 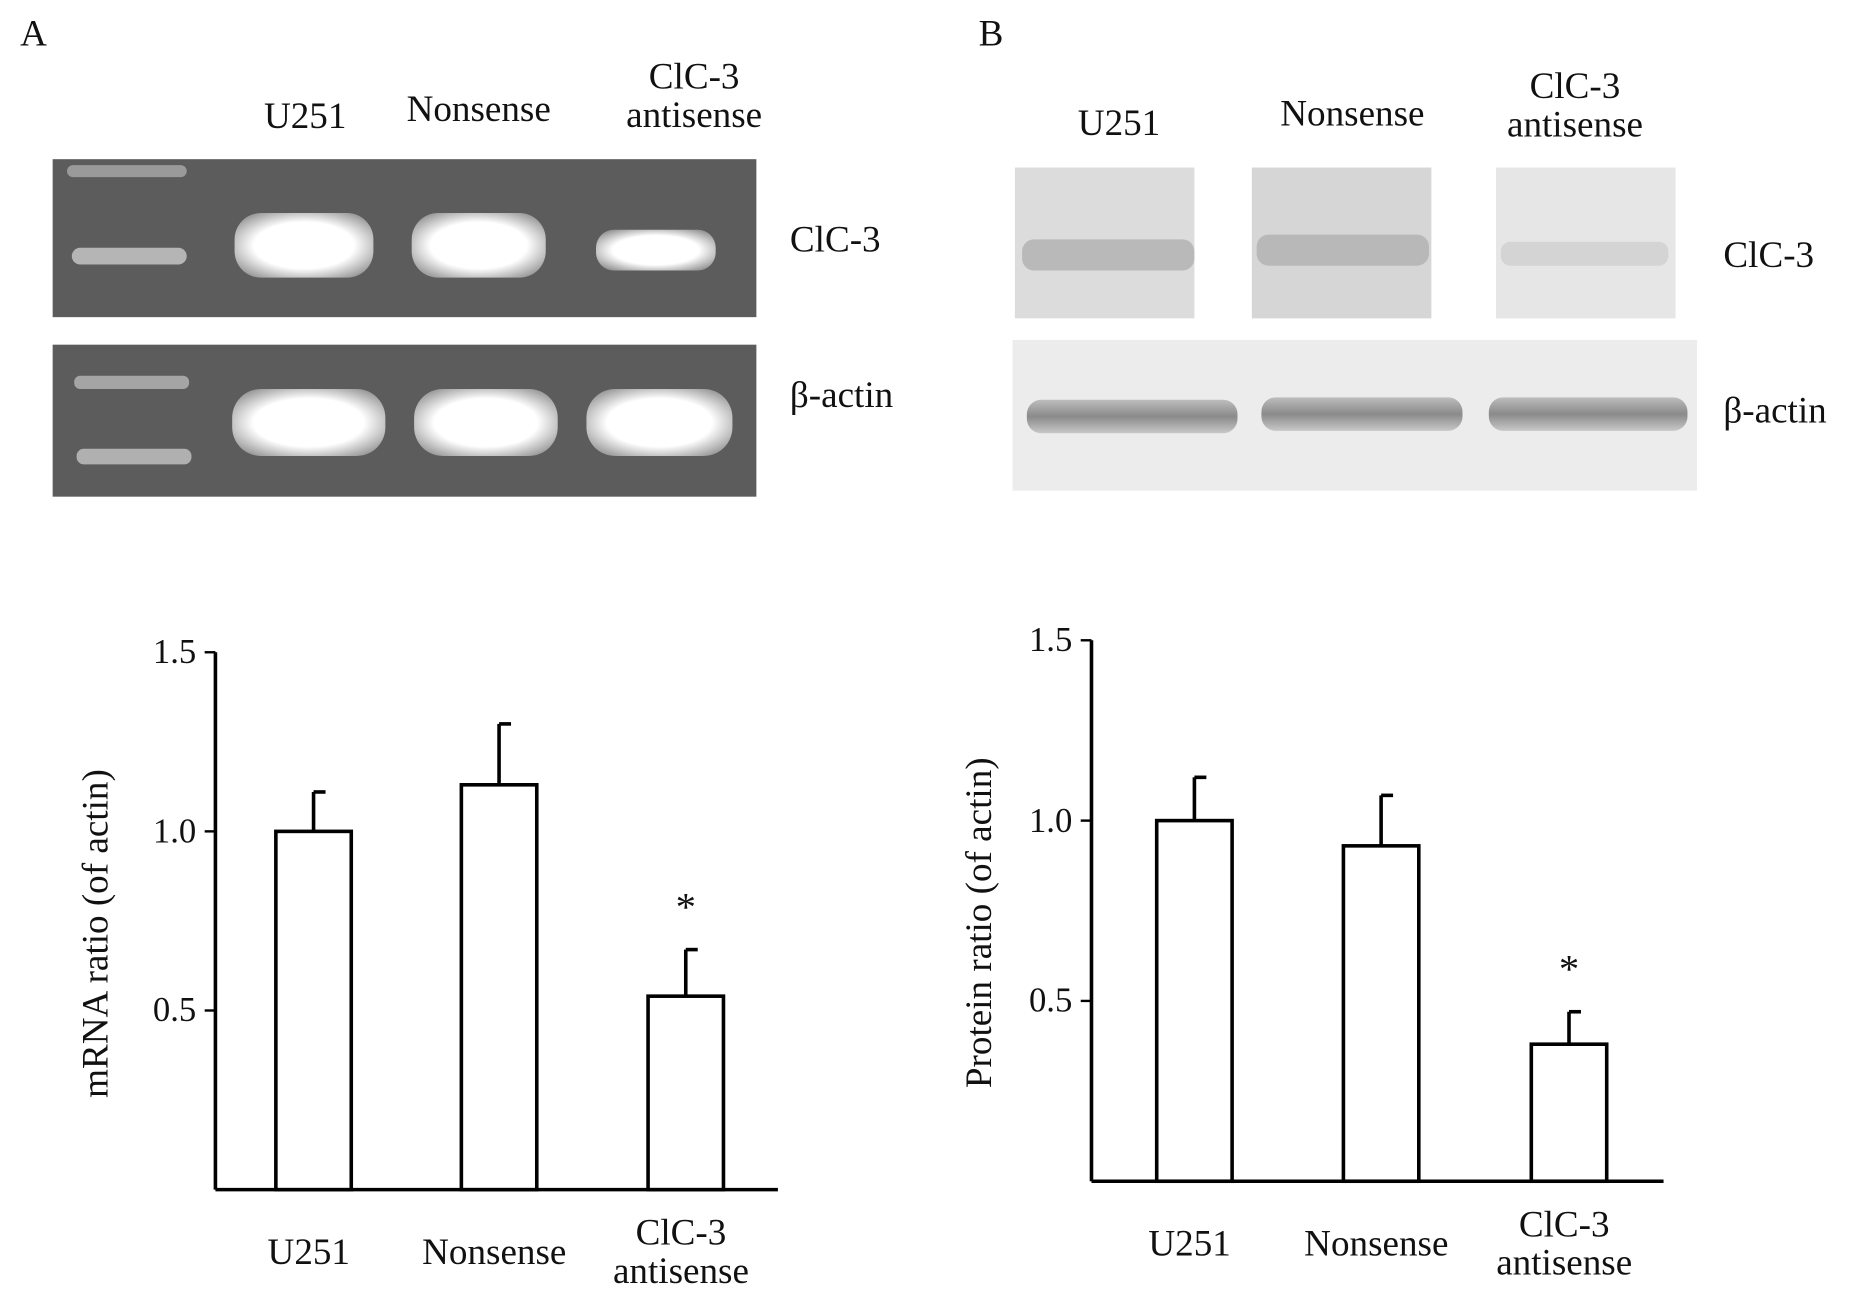 I want to click on y-axis-label: Protein ratio (of actin), so click(x=978, y=923).